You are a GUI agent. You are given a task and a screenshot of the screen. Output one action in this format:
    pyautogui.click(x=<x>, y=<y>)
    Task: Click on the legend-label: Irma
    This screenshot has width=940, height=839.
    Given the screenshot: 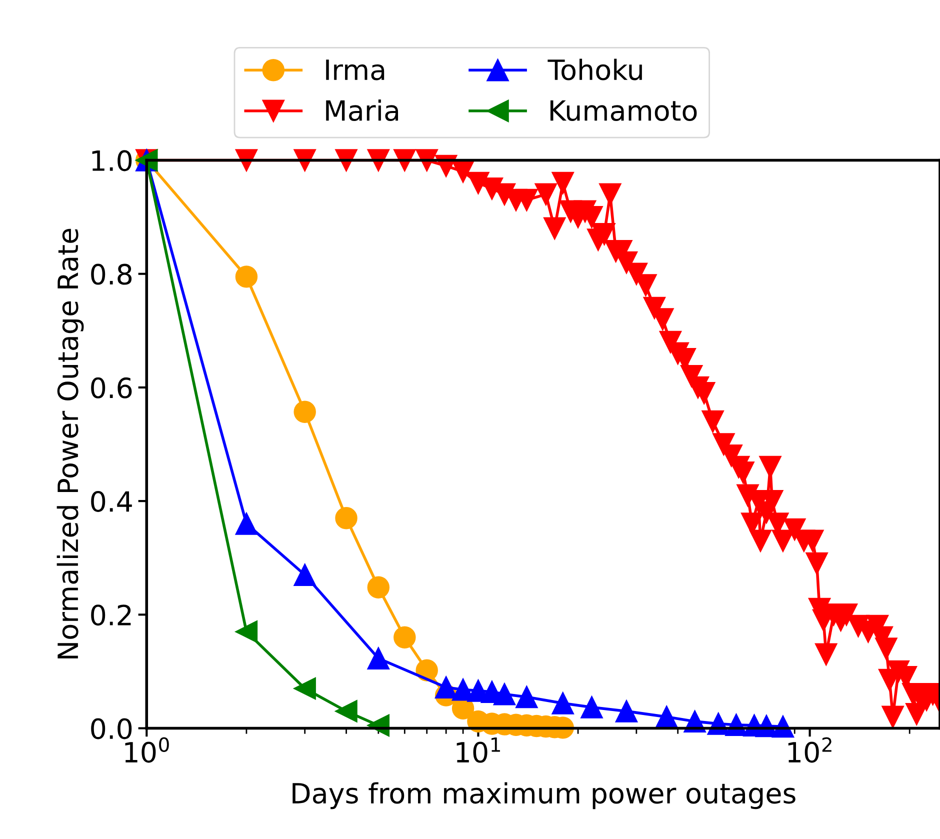 What is the action you would take?
    pyautogui.click(x=355, y=70)
    